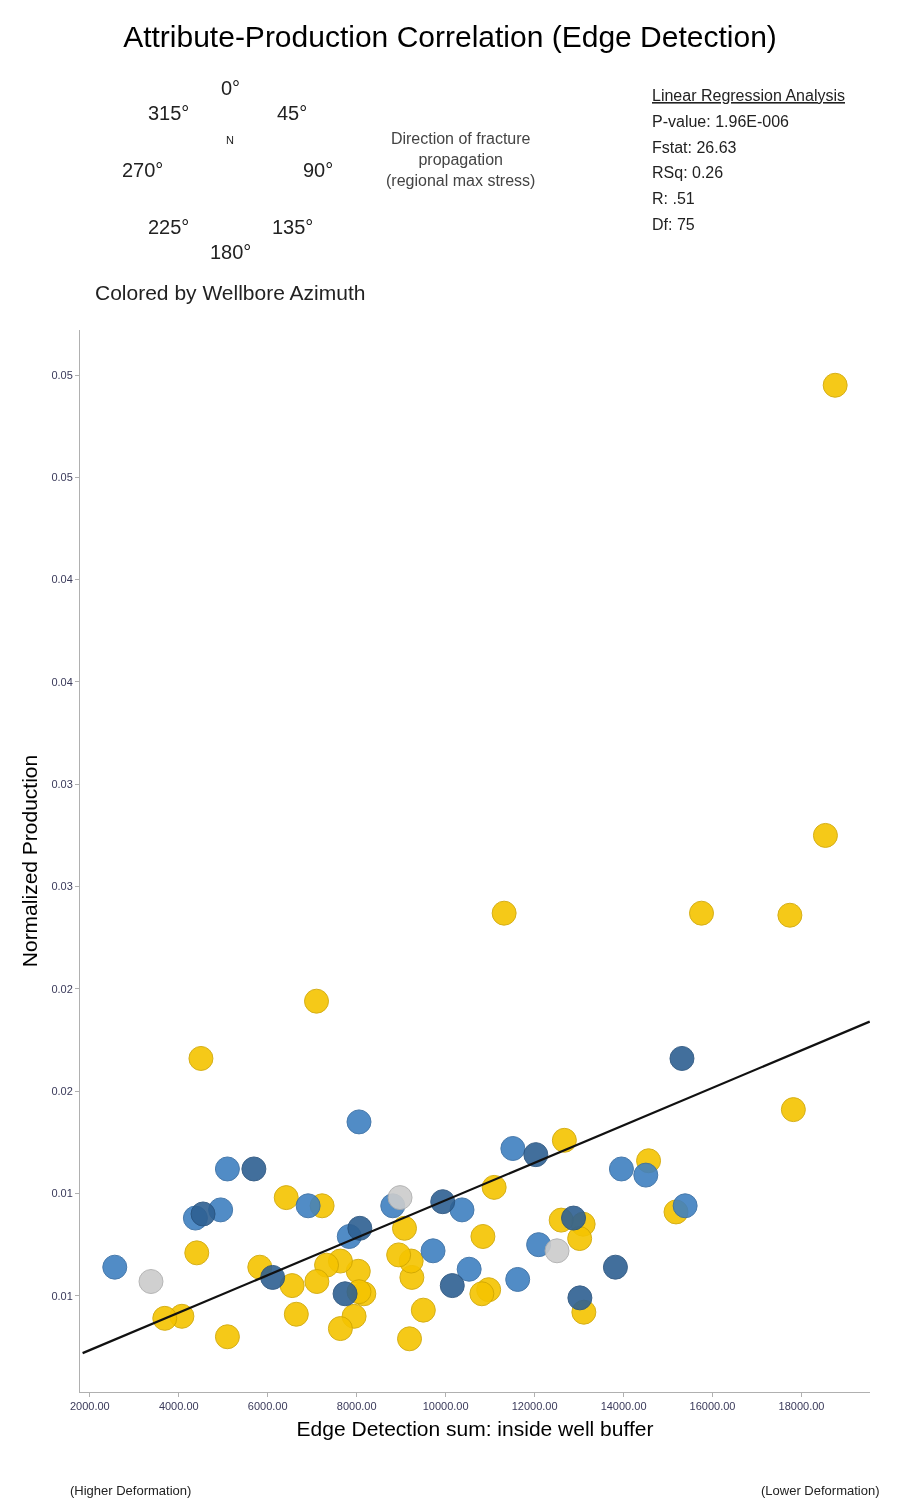 Image resolution: width=900 pixels, height=1512 pixels. What do you see at coordinates (475, 1429) in the screenshot?
I see `x-axis-title: Edge Detection sum: inside well buffer` at bounding box center [475, 1429].